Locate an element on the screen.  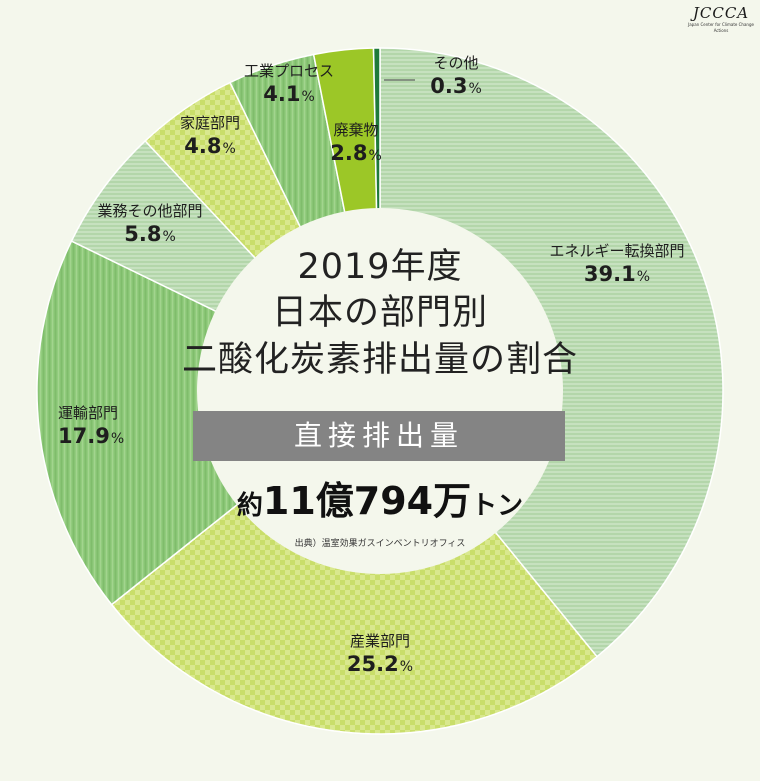
label-waste: 廃棄物 2.8% is located at coordinates (356, 143).